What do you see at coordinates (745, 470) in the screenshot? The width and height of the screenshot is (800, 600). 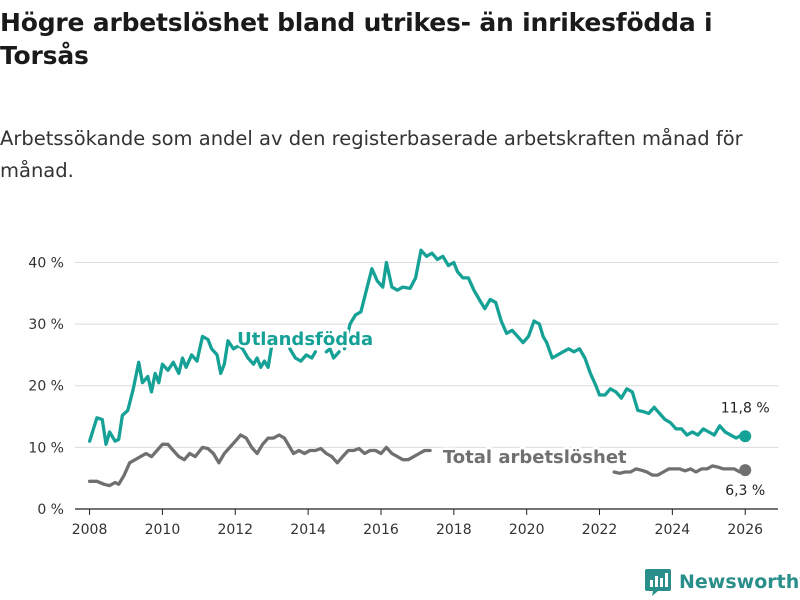 I see `end-point-total-arbetsloshet` at bounding box center [745, 470].